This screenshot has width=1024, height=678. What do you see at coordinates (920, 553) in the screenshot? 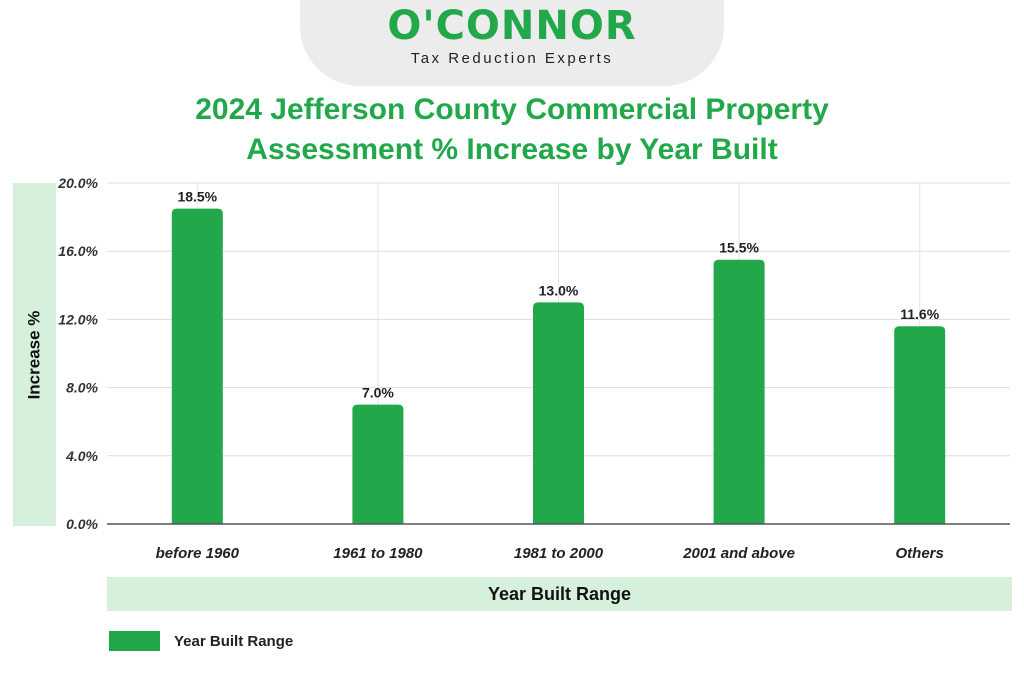
I see `x-tick-label: Others` at bounding box center [920, 553].